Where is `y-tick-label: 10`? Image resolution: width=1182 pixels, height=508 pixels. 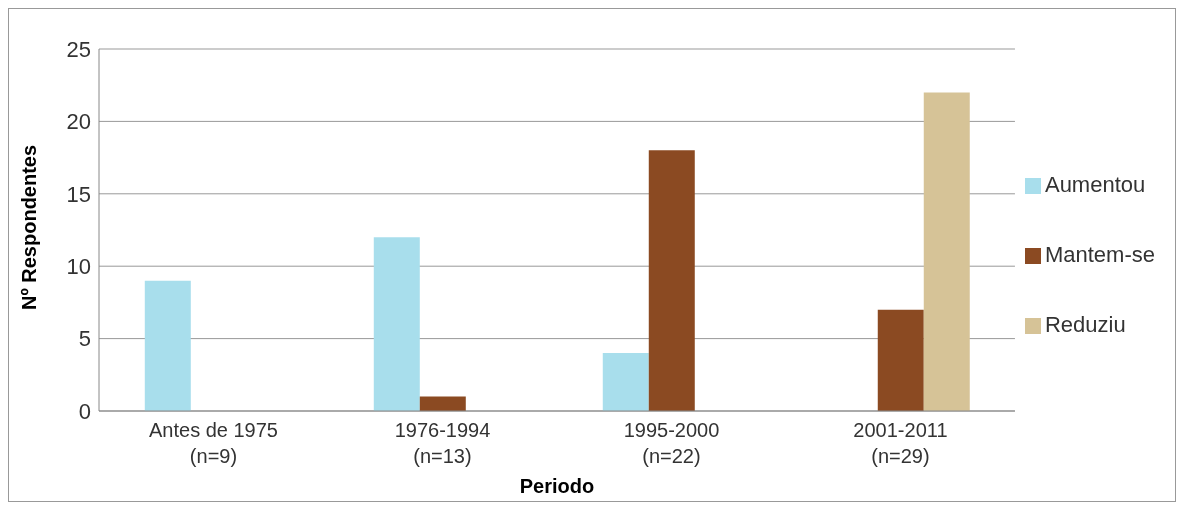 y-tick-label: 10 is located at coordinates (78, 267).